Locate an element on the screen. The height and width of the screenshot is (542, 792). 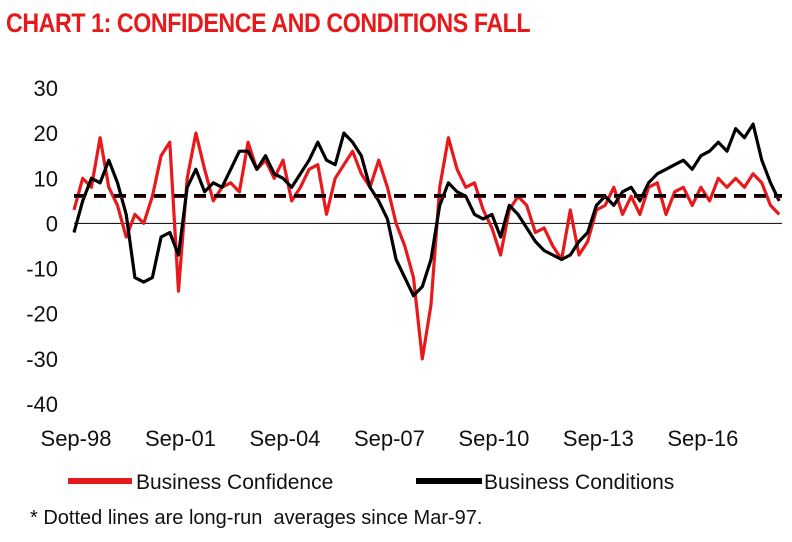
y-tick-label: 0 is located at coordinates (52, 223).